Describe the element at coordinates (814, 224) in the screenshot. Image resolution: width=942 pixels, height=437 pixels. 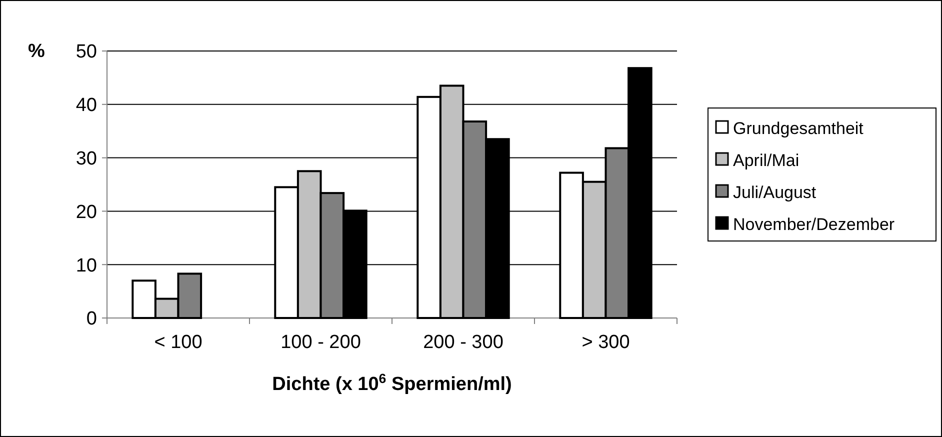
I see `legend-label: November/Dezember` at that location.